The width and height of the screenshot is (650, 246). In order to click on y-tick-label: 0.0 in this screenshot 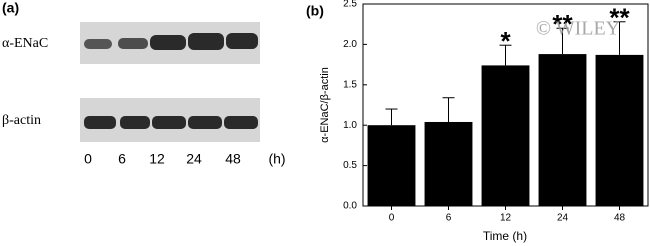, I will do `click(350, 206)`.